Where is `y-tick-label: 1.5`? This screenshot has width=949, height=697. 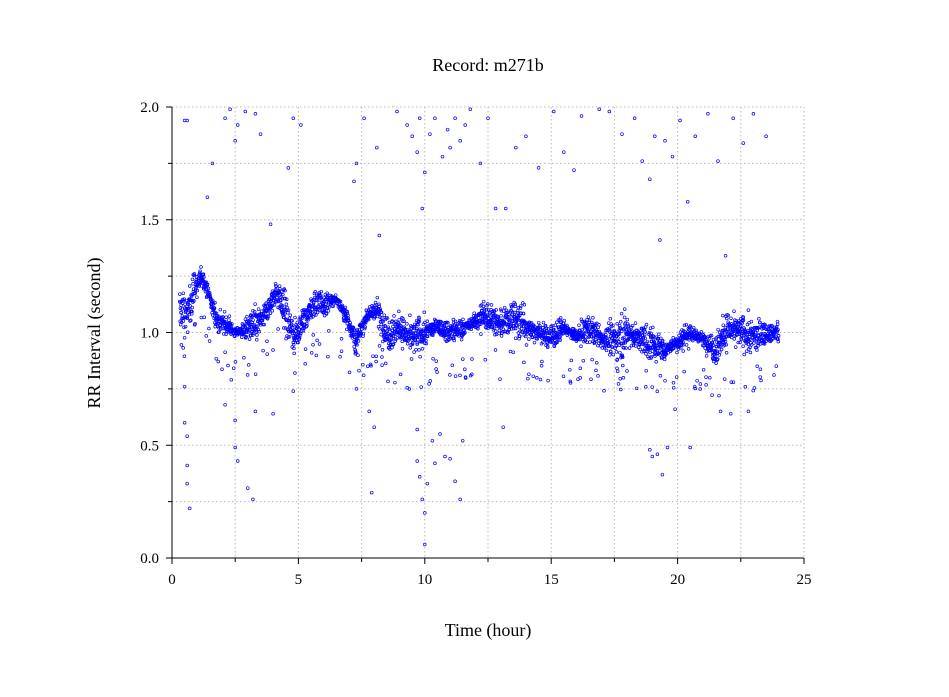
y-tick-label: 1.5 is located at coordinates (149, 221).